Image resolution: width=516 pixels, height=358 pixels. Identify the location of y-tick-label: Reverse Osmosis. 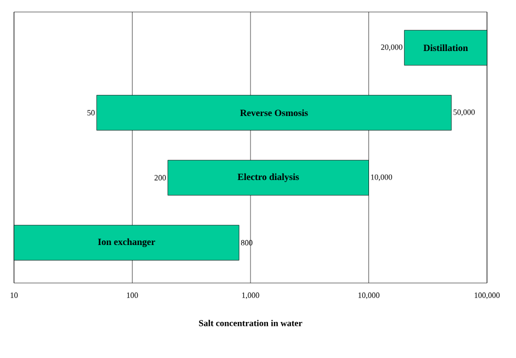
(274, 112).